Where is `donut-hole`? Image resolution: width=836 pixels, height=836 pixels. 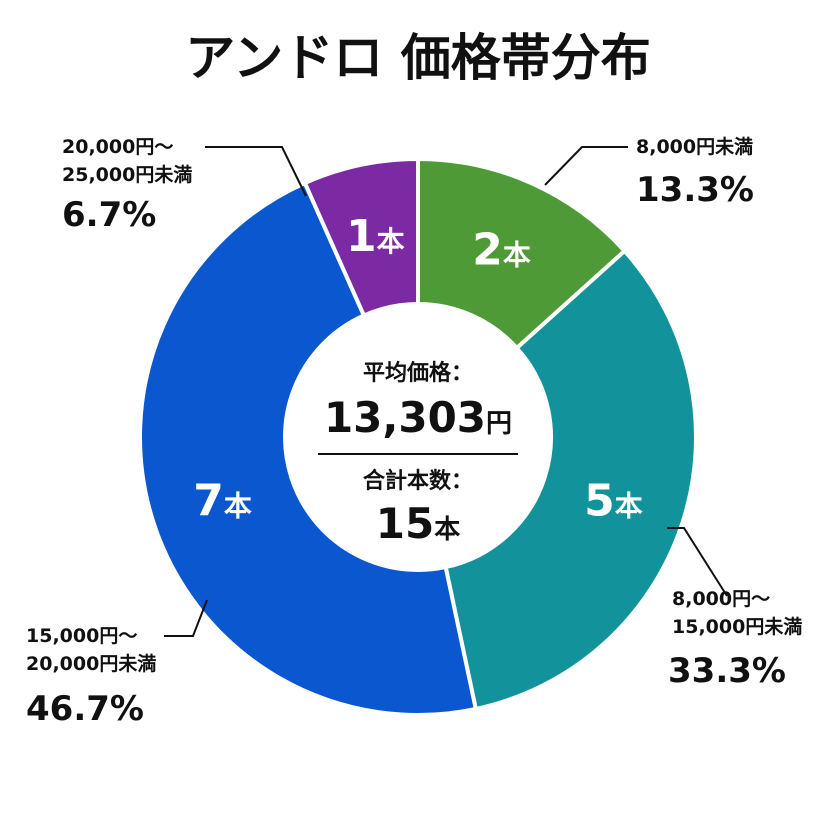
donut-hole is located at coordinates (418, 437).